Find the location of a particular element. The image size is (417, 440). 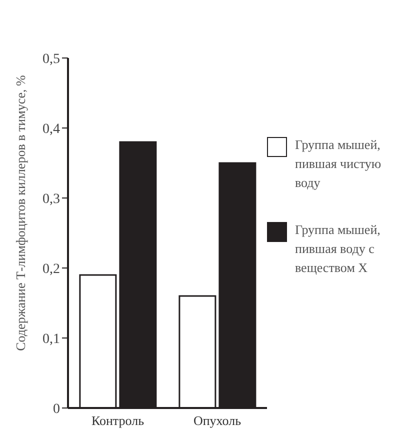

y-tick-label: 0,4 is located at coordinates (51, 129).